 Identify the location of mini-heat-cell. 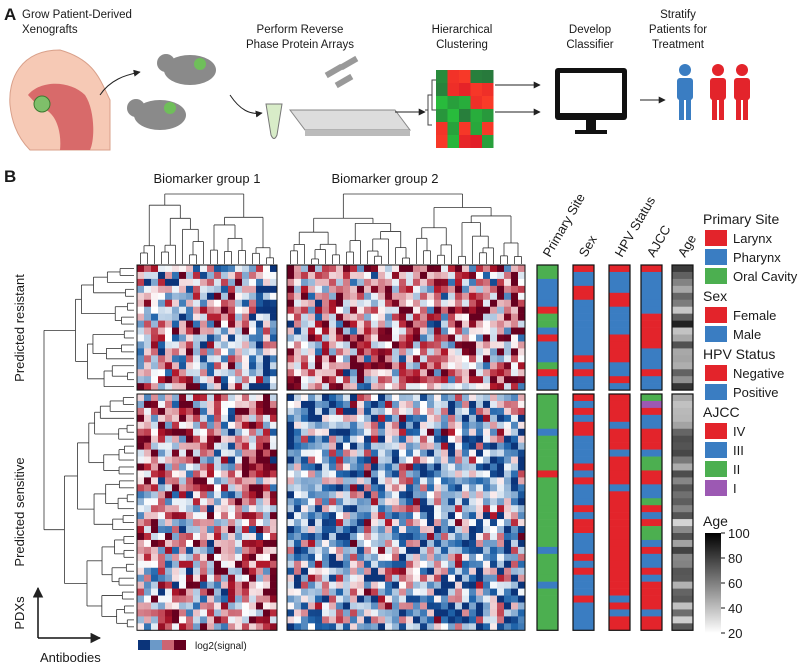
(453, 89).